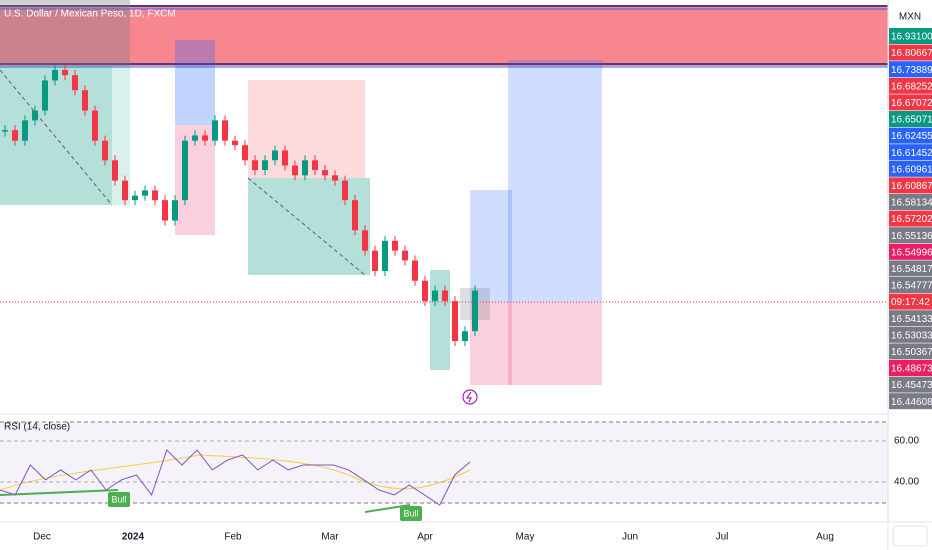 The image size is (932, 550). I want to click on long-stop, so click(555, 343).